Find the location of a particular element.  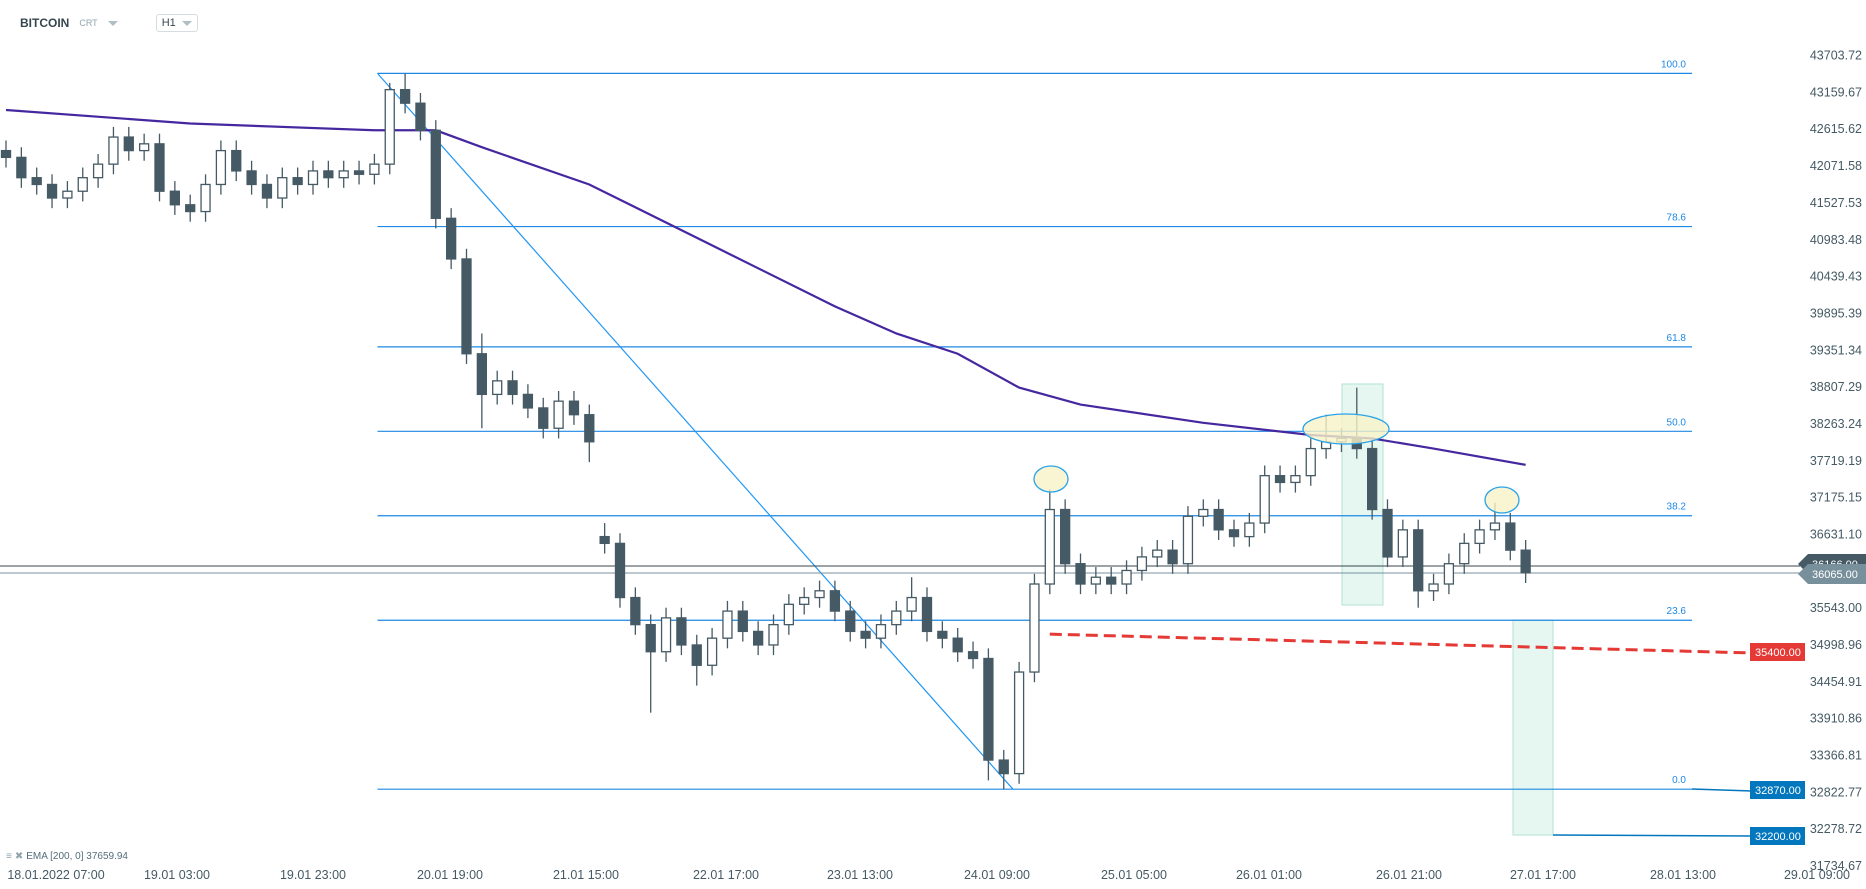

time-tick-label: 26.01 01:00 is located at coordinates (1269, 875).